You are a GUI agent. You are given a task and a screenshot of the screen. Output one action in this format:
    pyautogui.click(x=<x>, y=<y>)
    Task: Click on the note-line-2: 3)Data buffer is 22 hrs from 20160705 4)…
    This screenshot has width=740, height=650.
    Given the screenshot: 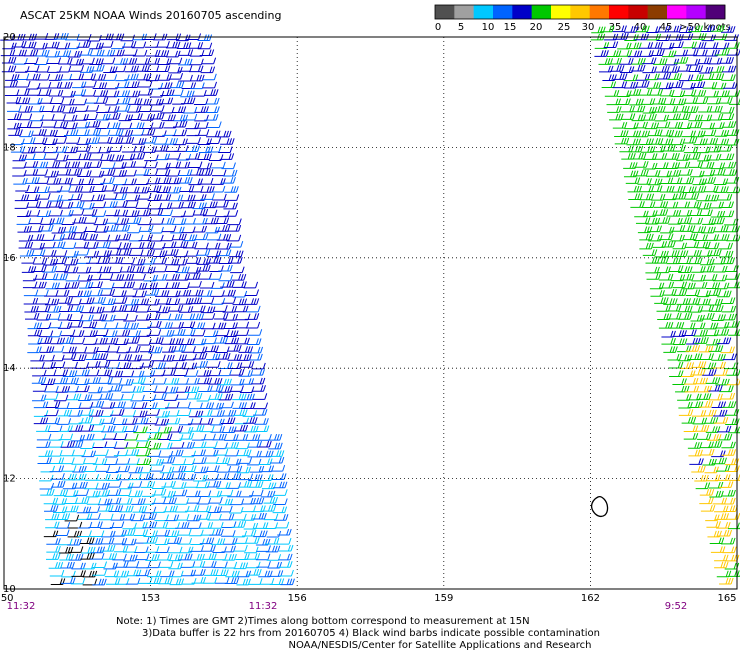 What is the action you would take?
    pyautogui.click(x=371, y=633)
    